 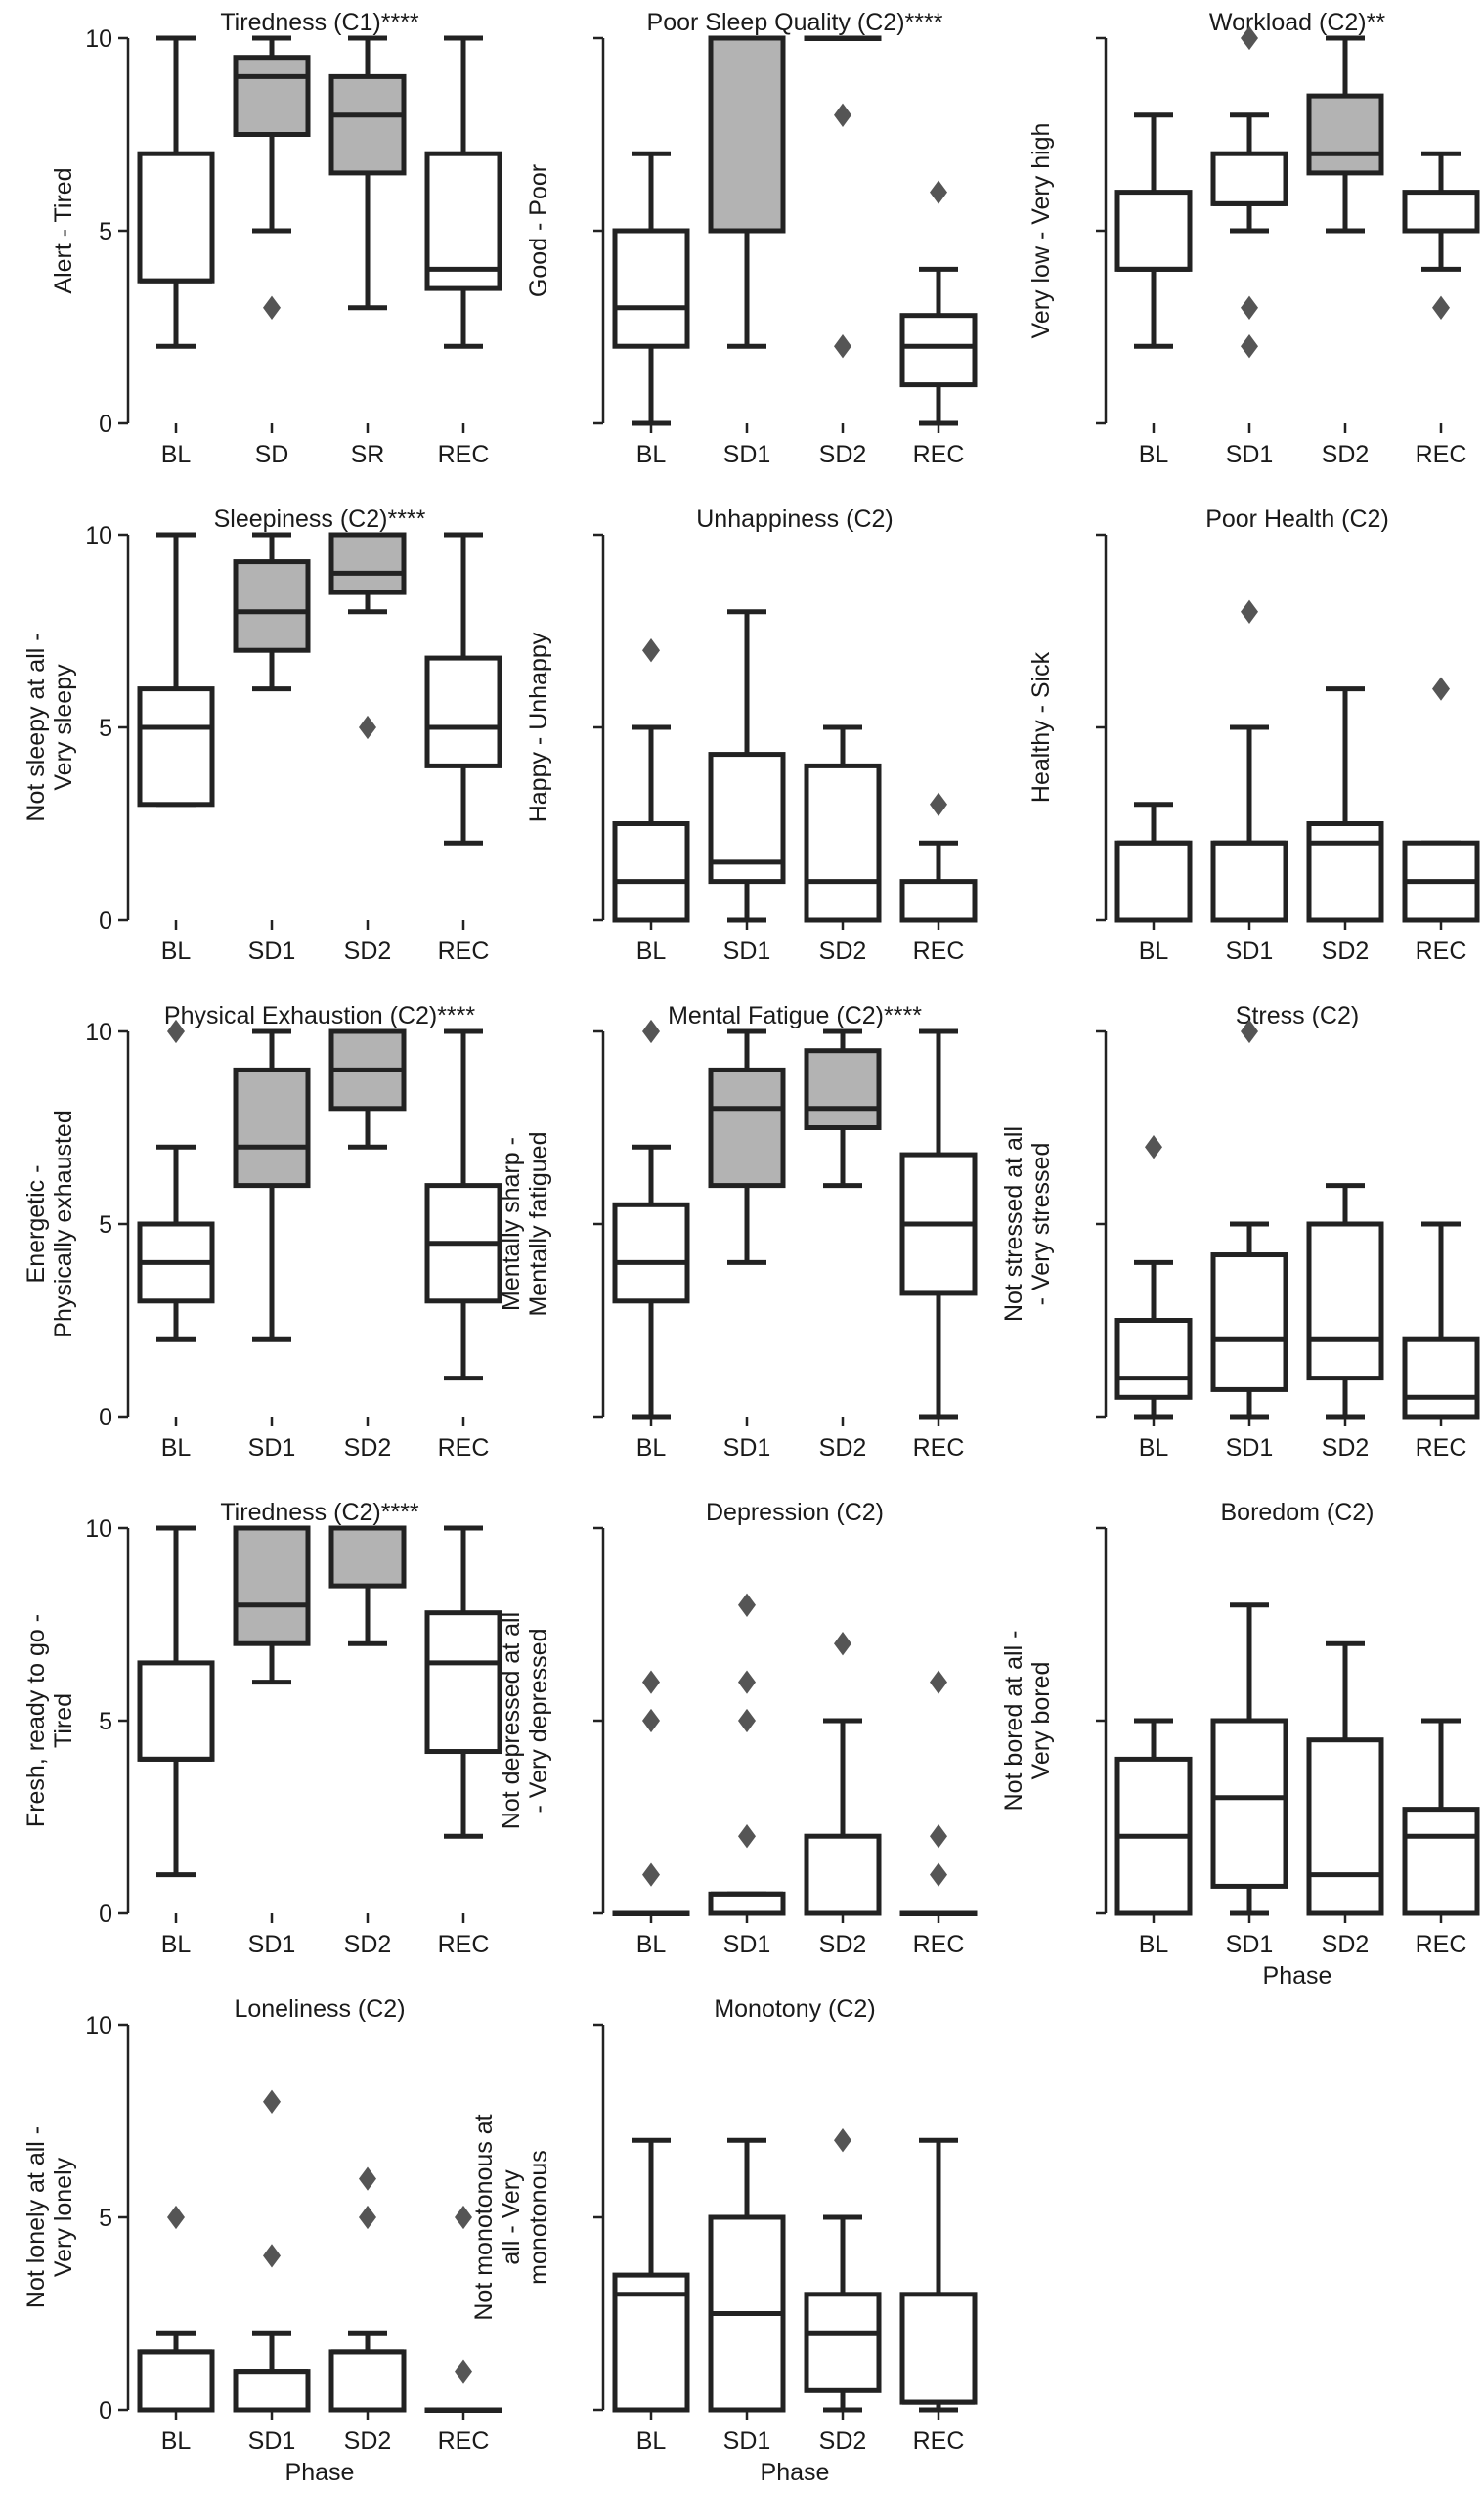 I want to click on y-axis-label: Mentally sharp -, so click(x=511, y=1224).